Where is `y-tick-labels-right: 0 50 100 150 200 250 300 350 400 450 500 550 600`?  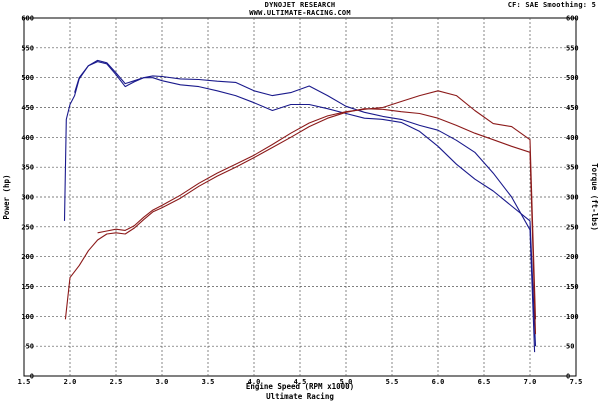 y-tick-labels-right: 0 50 100 150 200 250 300 350 400 450 500 550 600 is located at coordinates (572, 198).